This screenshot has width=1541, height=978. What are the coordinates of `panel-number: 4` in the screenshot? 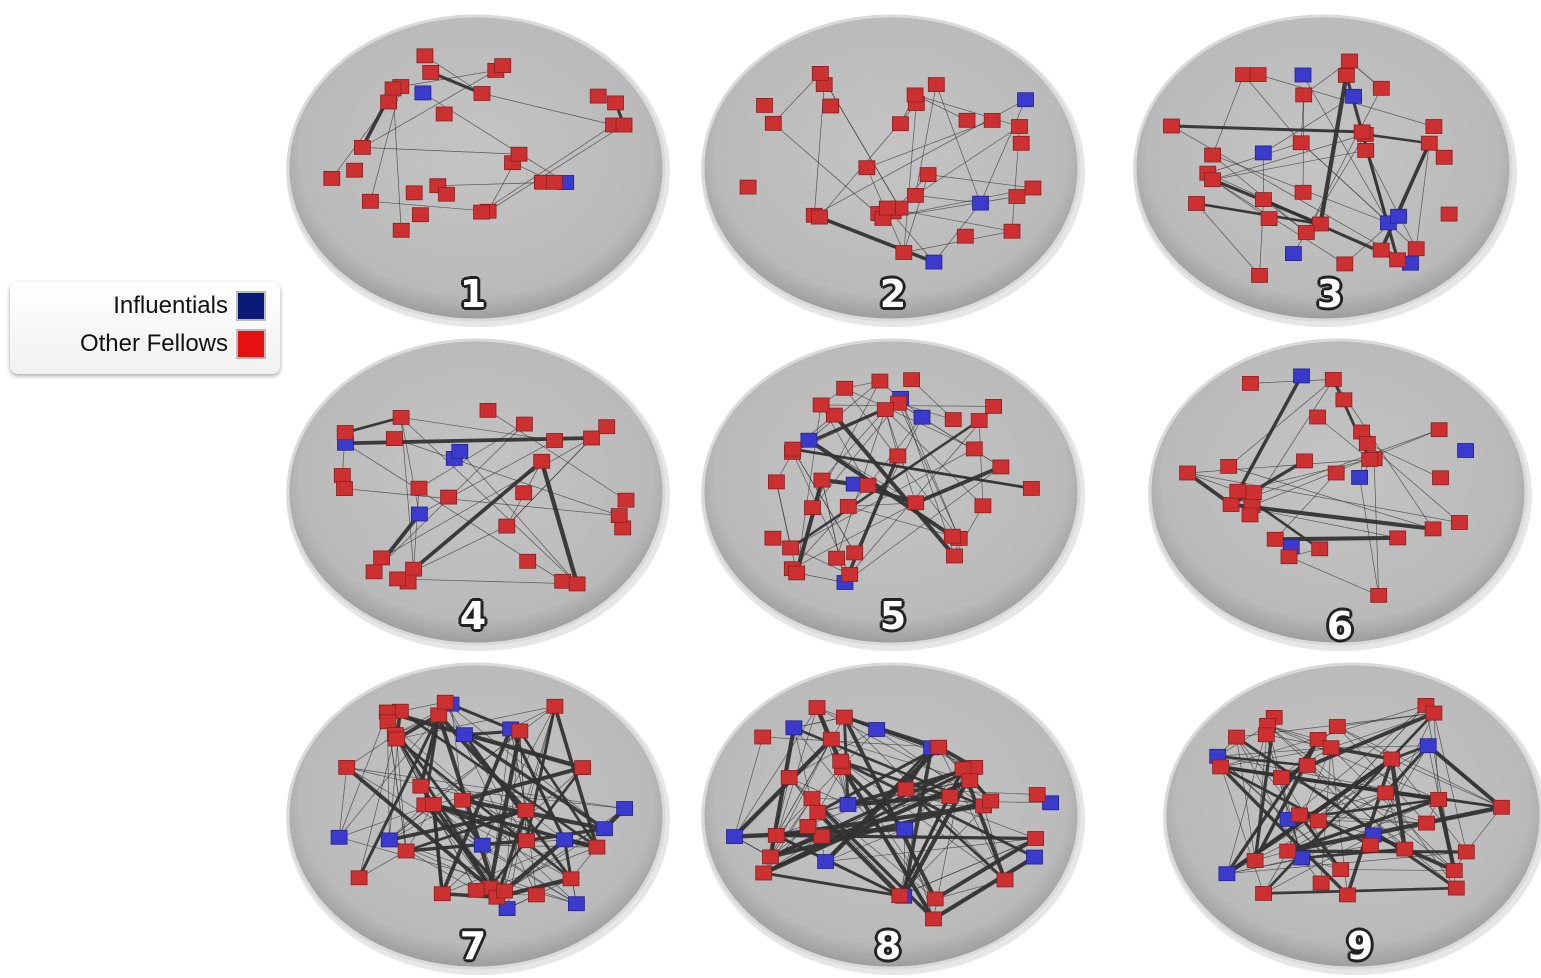 It's located at (473, 616).